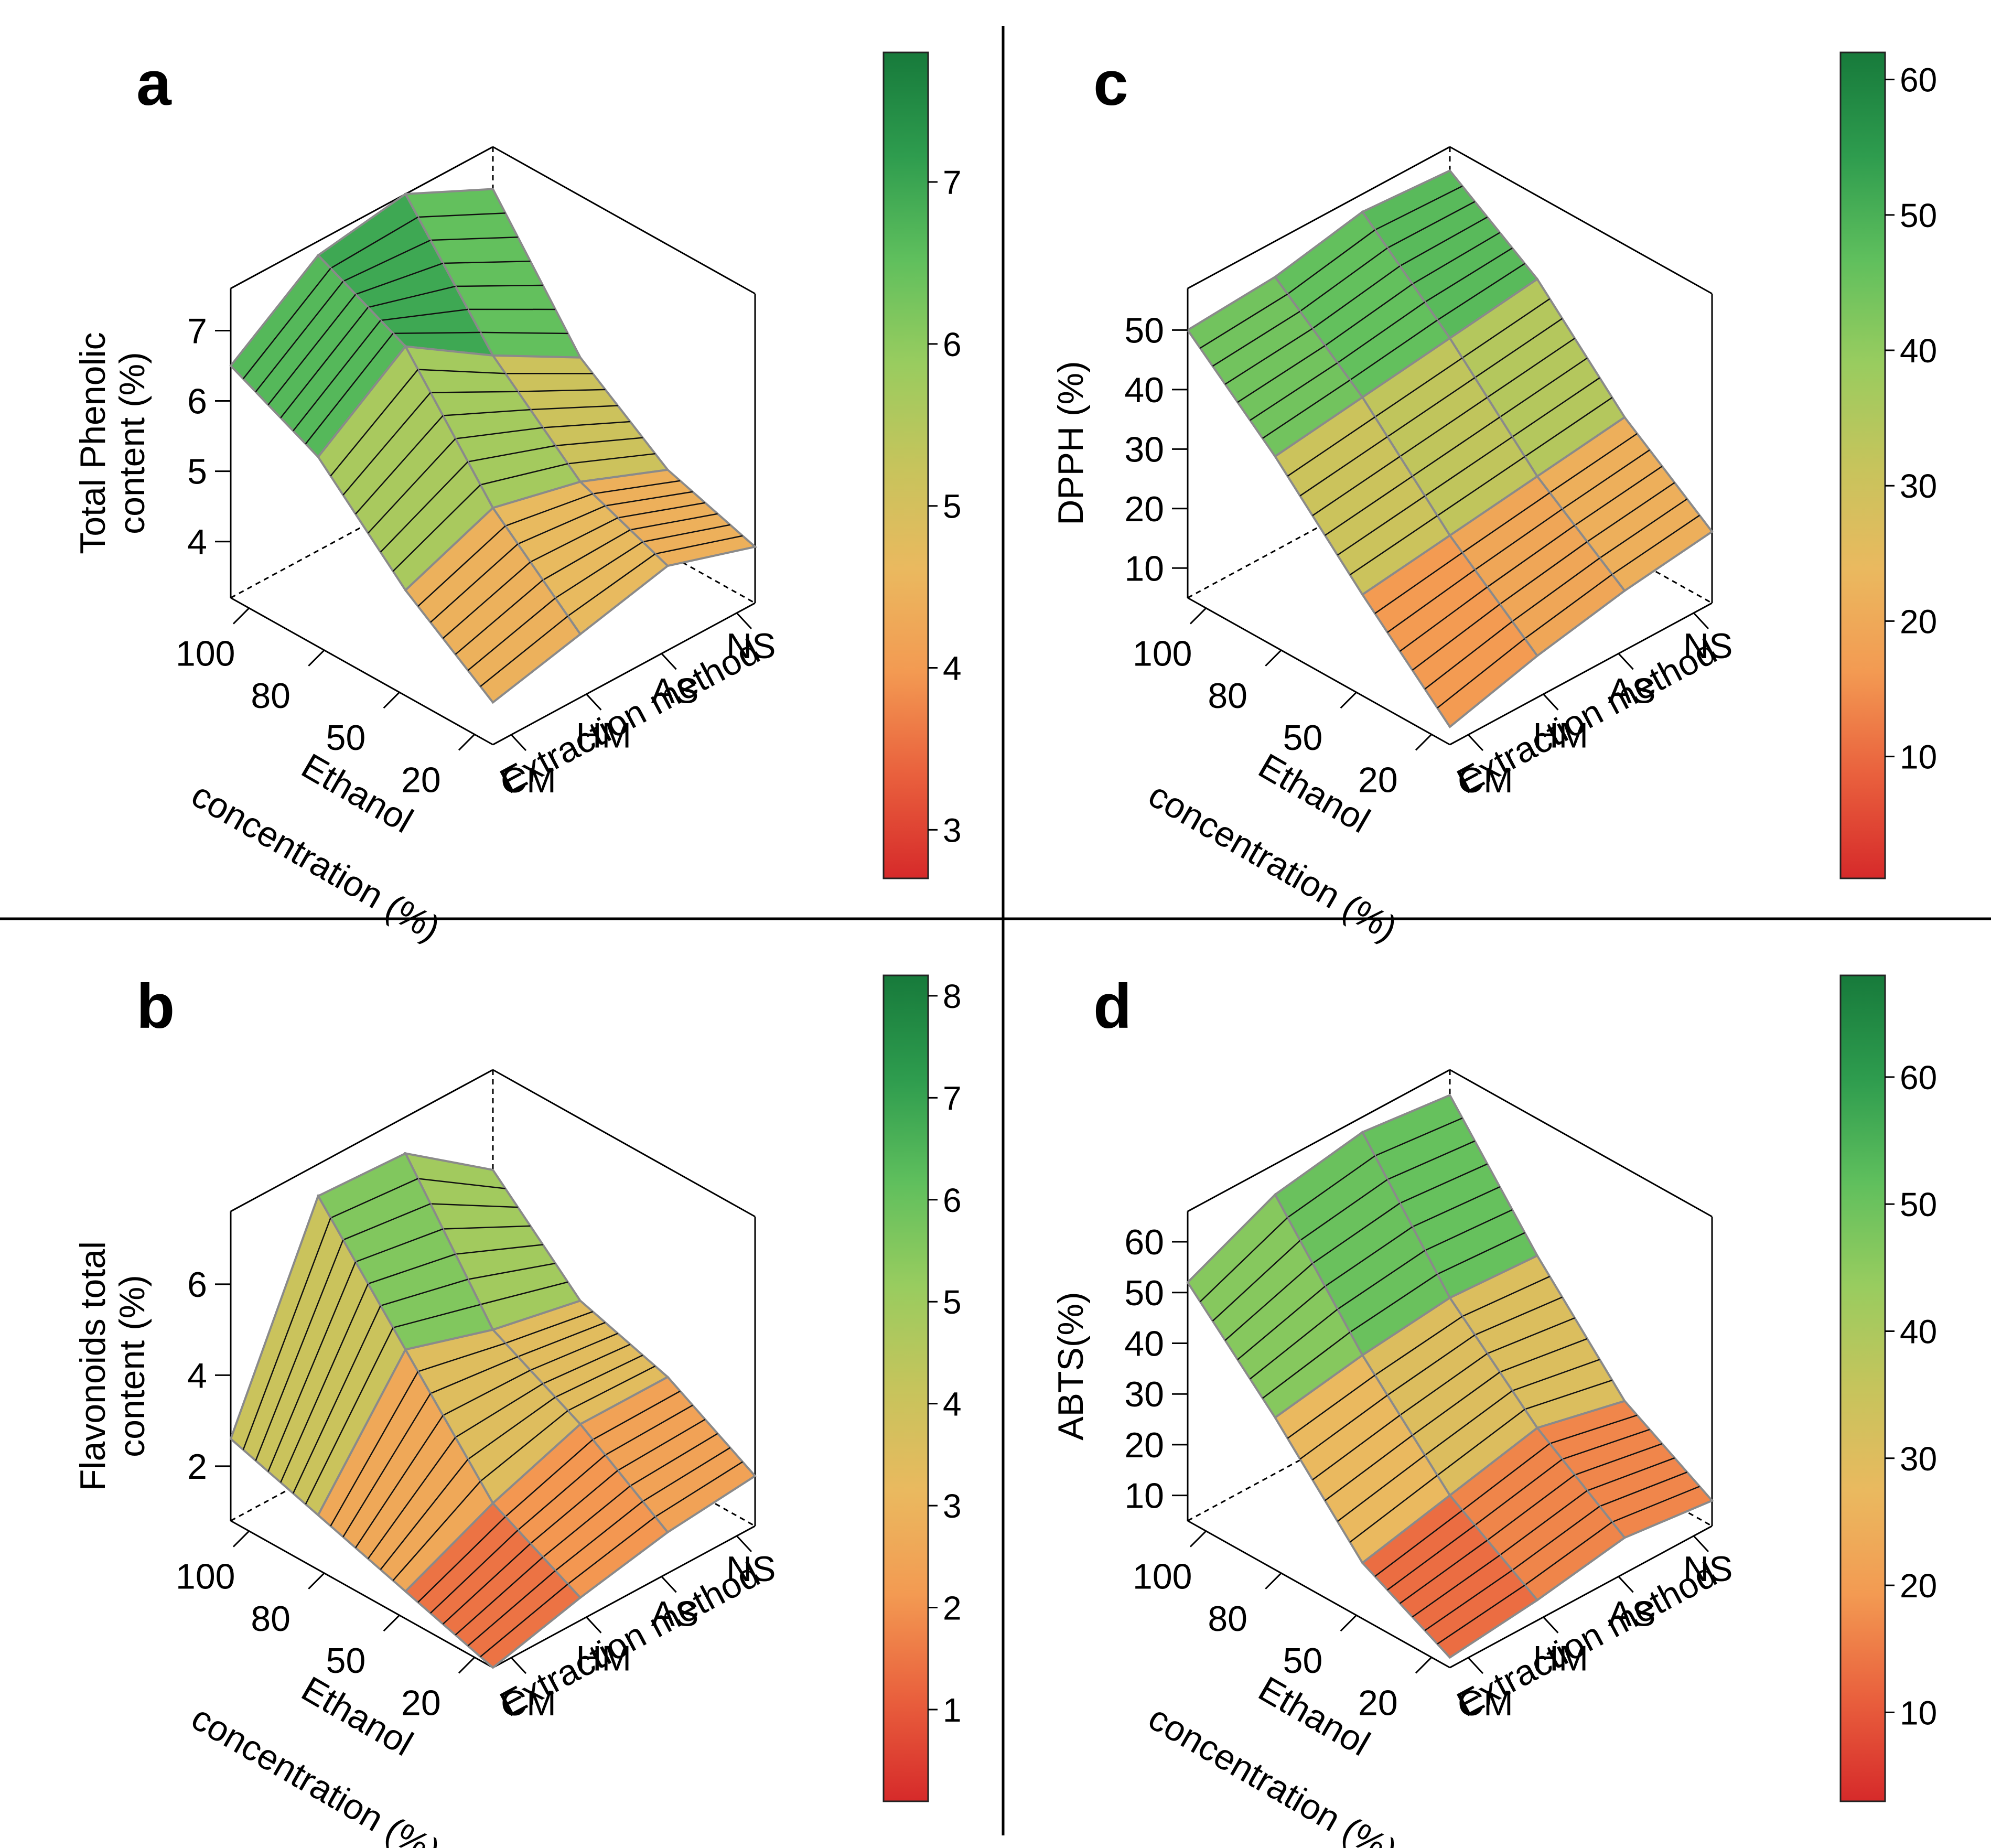 The height and width of the screenshot is (1848, 1991). Describe the element at coordinates (751, 1569) in the screenshot. I see `method-tick-label: NS` at that location.